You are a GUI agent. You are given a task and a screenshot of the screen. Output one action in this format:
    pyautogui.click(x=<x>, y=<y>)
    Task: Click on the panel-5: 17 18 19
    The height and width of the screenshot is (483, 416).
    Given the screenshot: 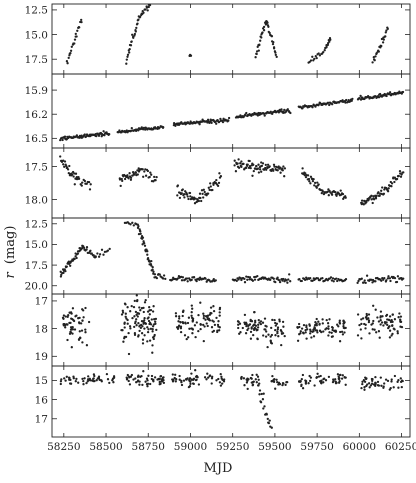 What is the action you would take?
    pyautogui.click(x=223, y=330)
    